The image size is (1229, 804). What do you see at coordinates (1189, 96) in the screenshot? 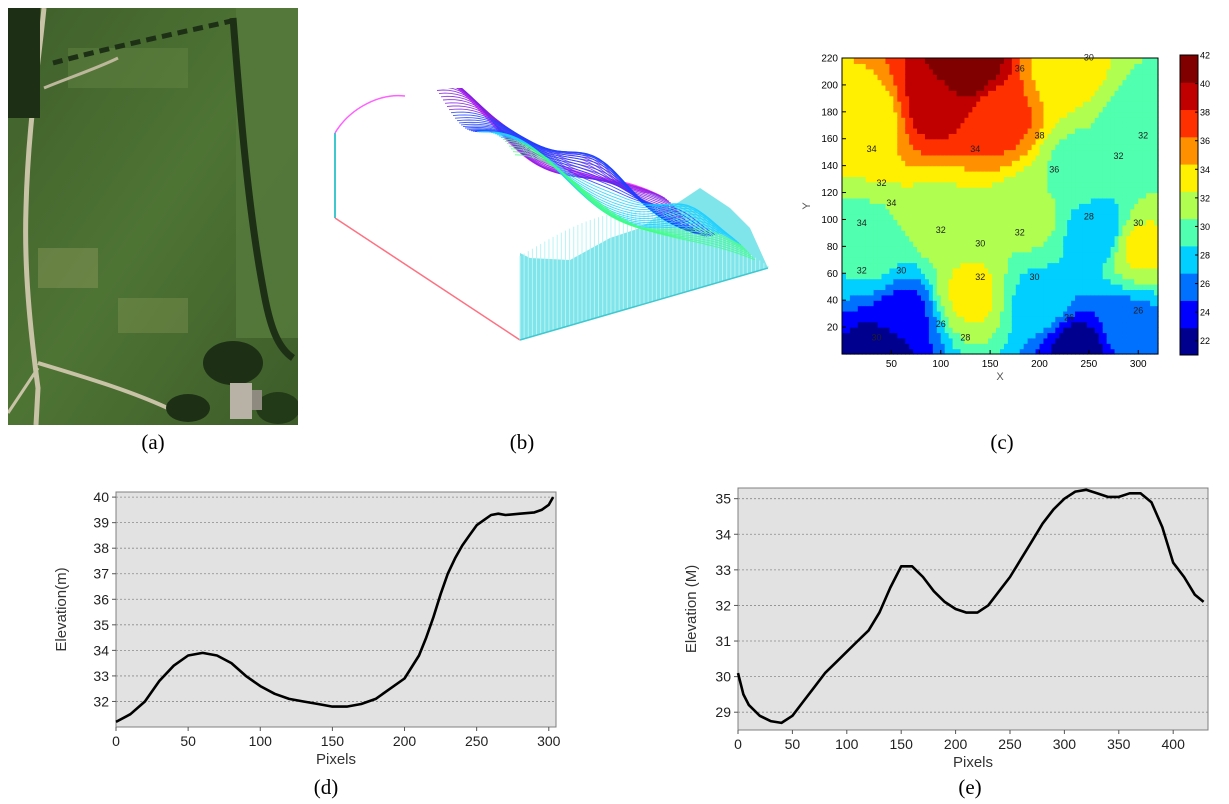
I see `colorbar-band` at bounding box center [1189, 96].